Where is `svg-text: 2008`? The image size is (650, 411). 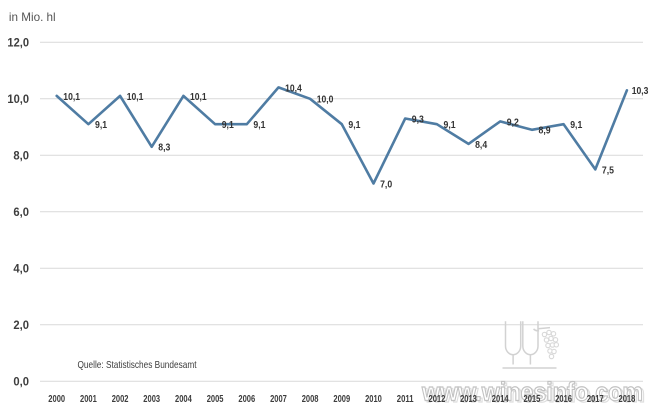 svg-text: 2008 is located at coordinates (310, 399).